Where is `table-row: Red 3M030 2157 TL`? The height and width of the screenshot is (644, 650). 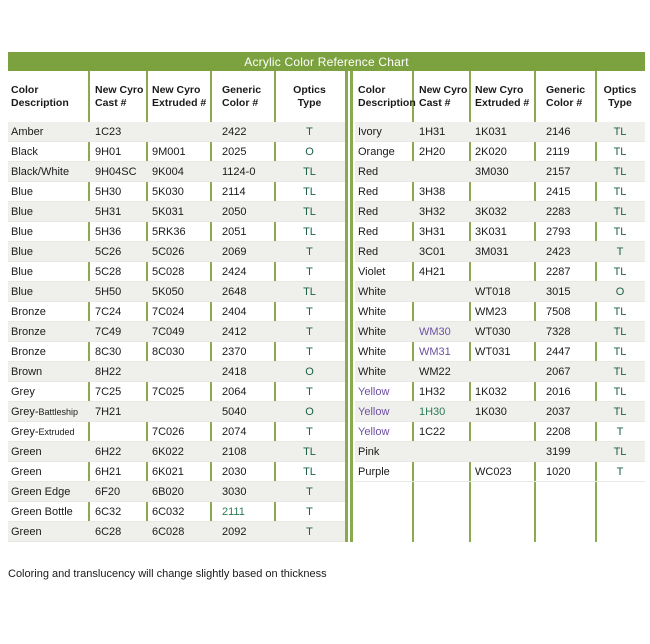
table-row: Red 3M030 2157 TL is located at coordinates (500, 172).